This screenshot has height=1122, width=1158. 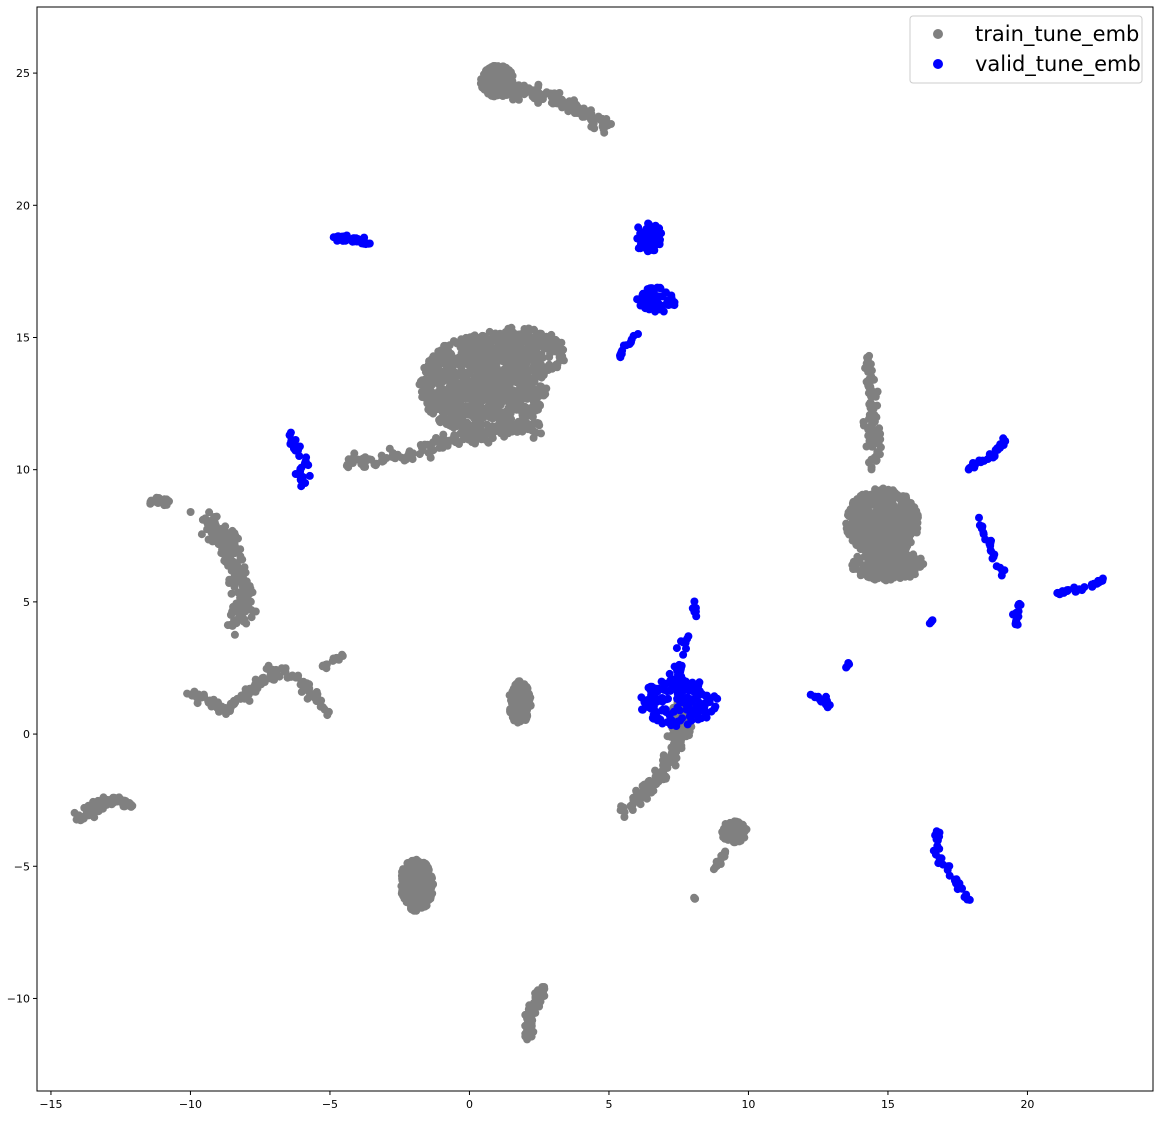 I want to click on legend-box, so click(x=1026, y=49).